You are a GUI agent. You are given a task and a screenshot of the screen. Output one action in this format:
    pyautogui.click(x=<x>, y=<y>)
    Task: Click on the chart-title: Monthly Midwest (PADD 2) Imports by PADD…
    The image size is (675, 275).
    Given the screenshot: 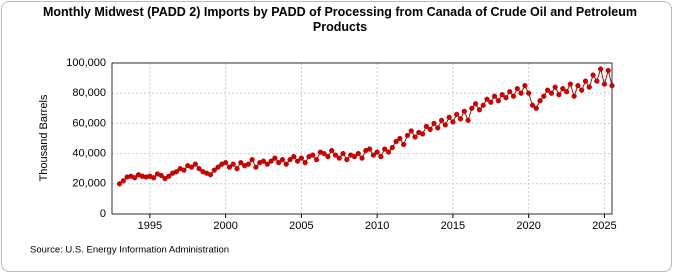 What is the action you would take?
    pyautogui.click(x=340, y=19)
    